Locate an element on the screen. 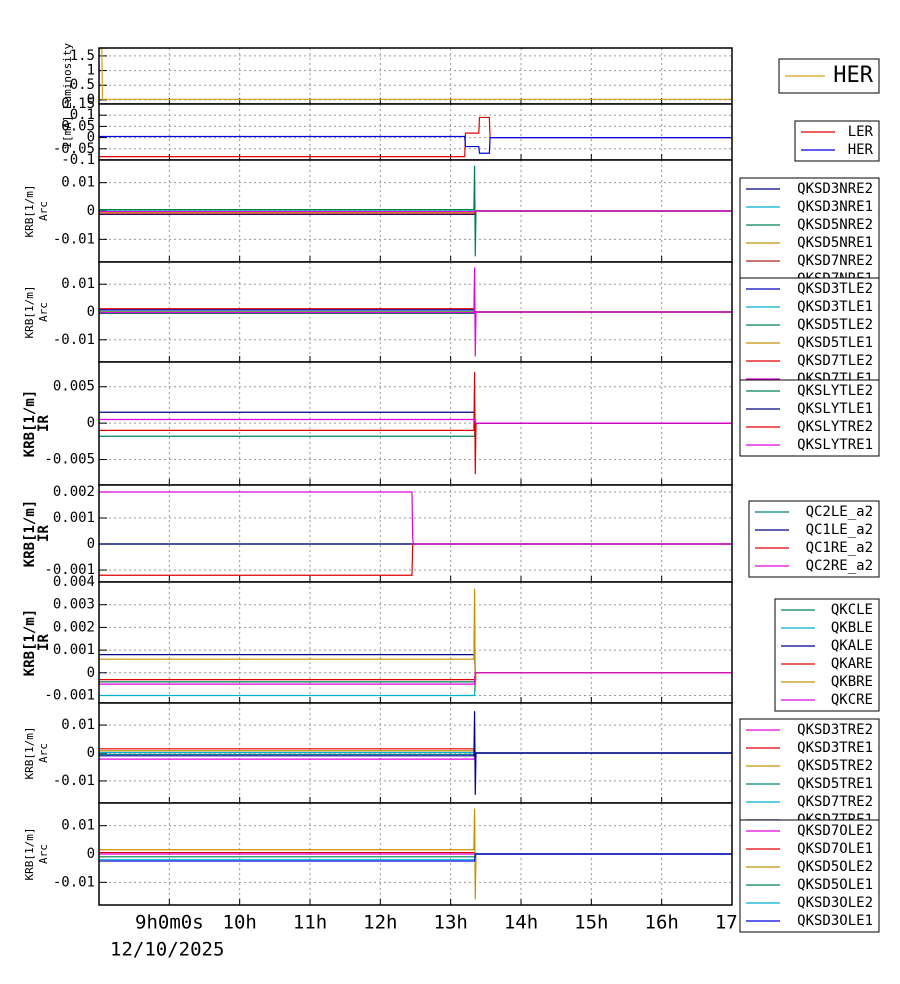 The width and height of the screenshot is (900, 984). legend-label: QKSLYTRE1 is located at coordinates (835, 445).